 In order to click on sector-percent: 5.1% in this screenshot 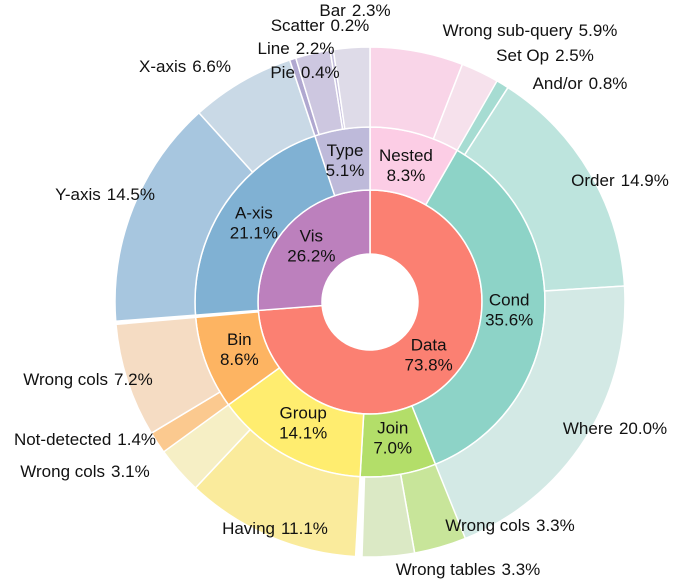, I will do `click(345, 170)`.